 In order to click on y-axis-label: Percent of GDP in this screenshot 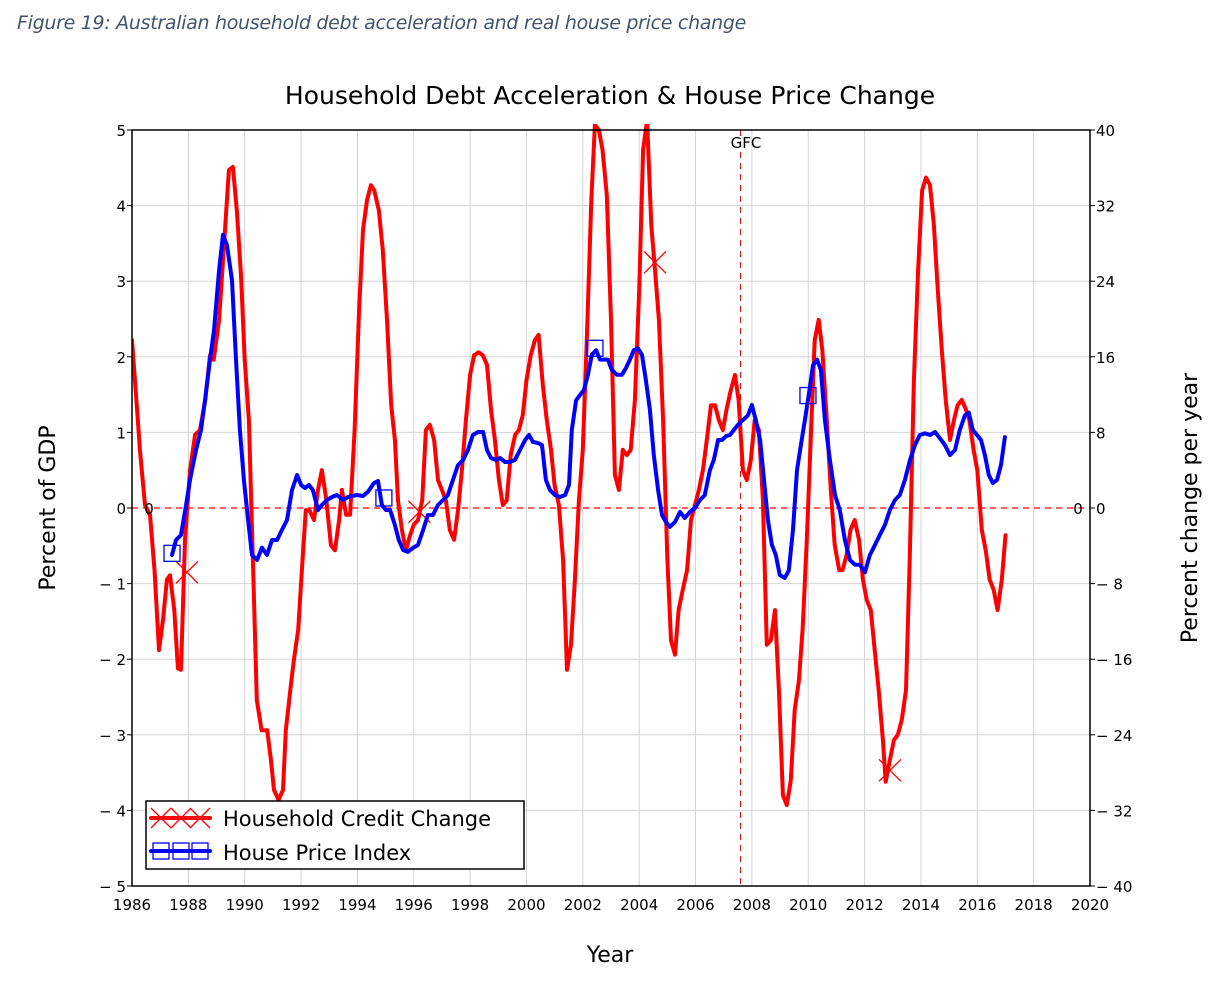, I will do `click(48, 507)`.